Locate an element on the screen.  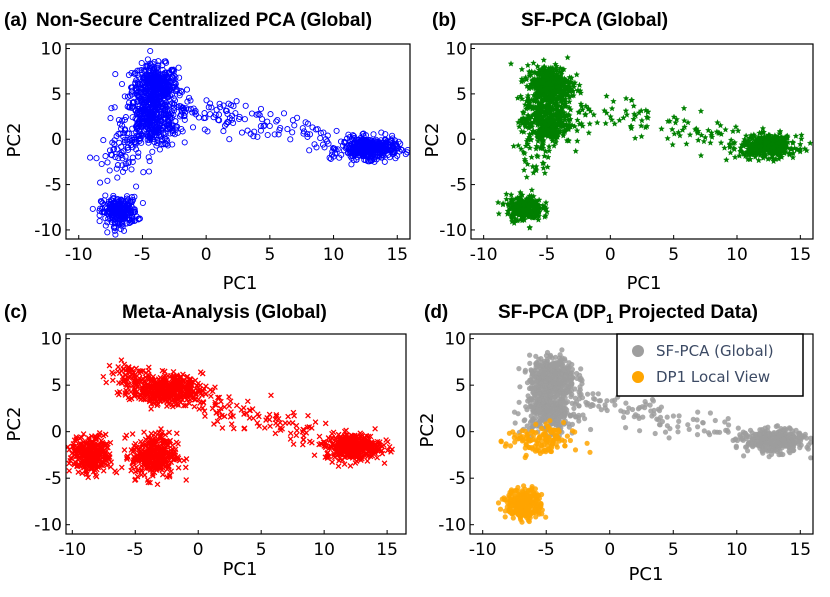
x-tick-label: 5 is located at coordinates (673, 255).